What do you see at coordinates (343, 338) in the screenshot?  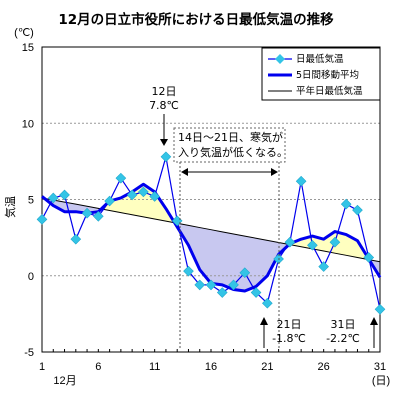 I see `annotation-low2-value: -2.2℃` at bounding box center [343, 338].